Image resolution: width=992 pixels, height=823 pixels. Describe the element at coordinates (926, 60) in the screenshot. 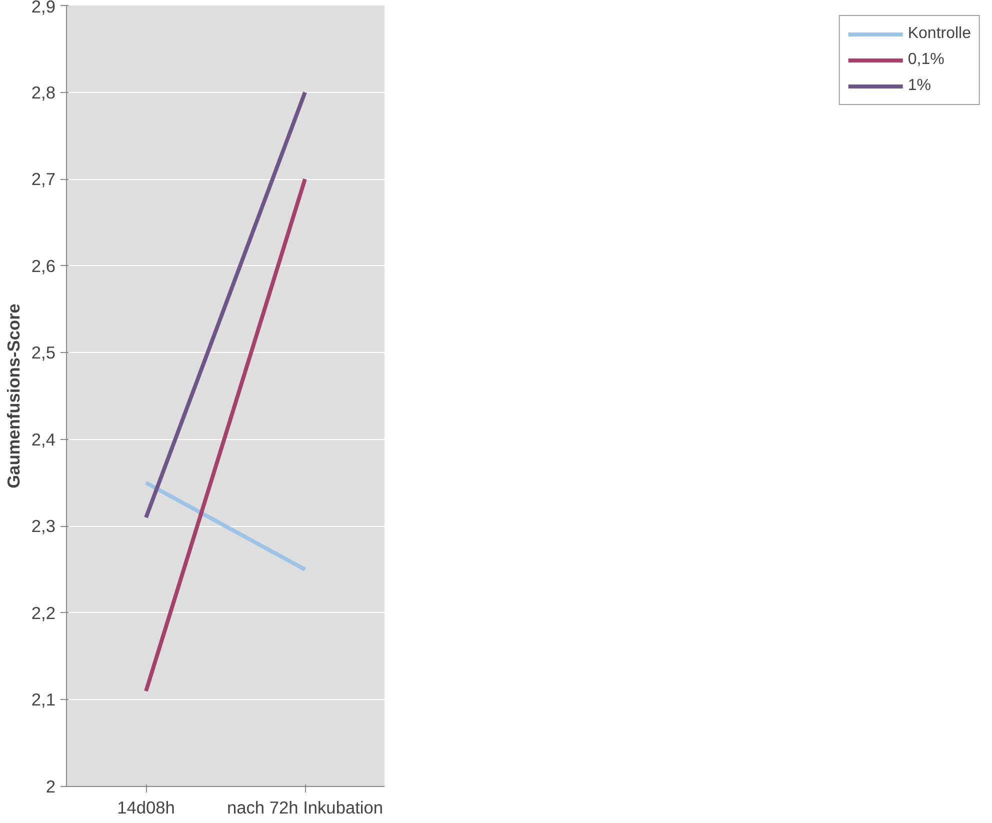

I see `legend-label: 0,1%` at that location.